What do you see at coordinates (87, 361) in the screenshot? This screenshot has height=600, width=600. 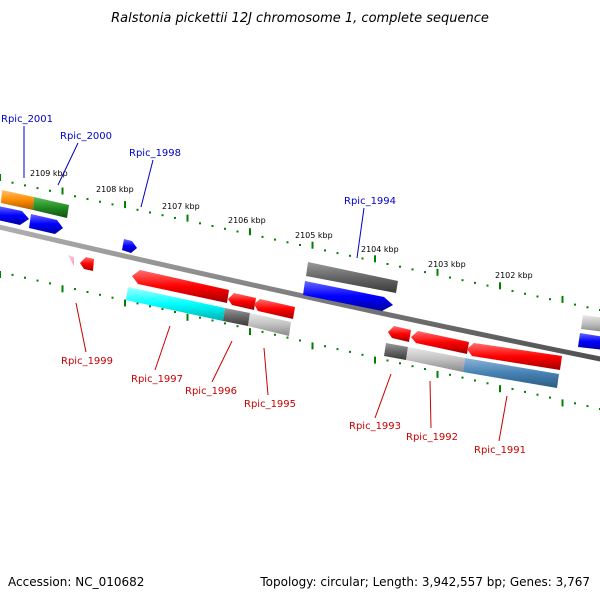 I see `gene-label: Rpic_1999` at bounding box center [87, 361].